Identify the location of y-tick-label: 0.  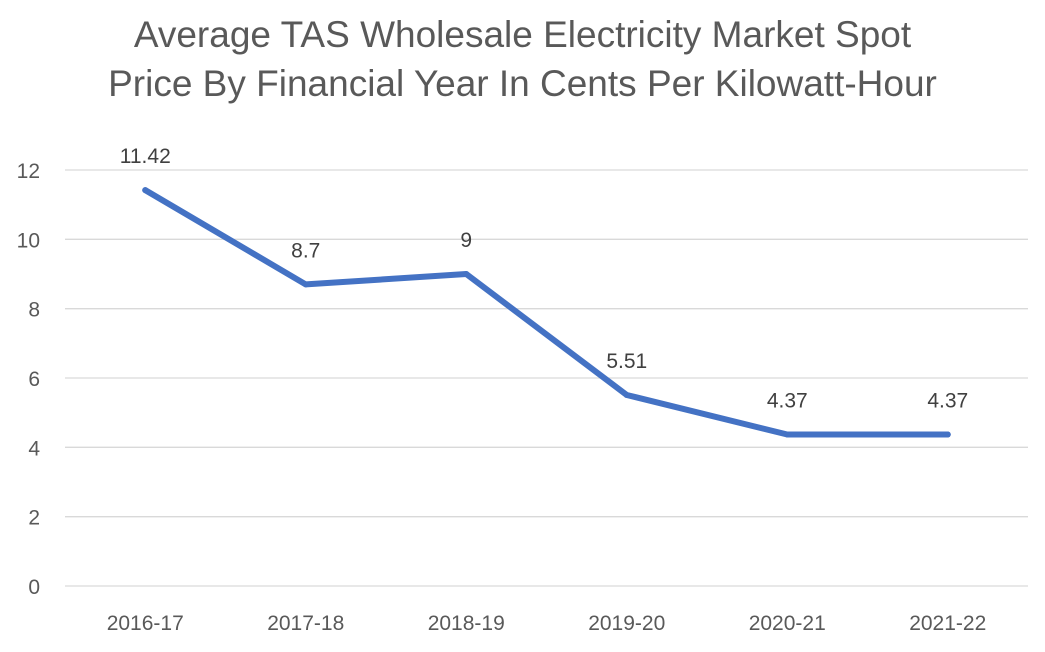
(34, 587).